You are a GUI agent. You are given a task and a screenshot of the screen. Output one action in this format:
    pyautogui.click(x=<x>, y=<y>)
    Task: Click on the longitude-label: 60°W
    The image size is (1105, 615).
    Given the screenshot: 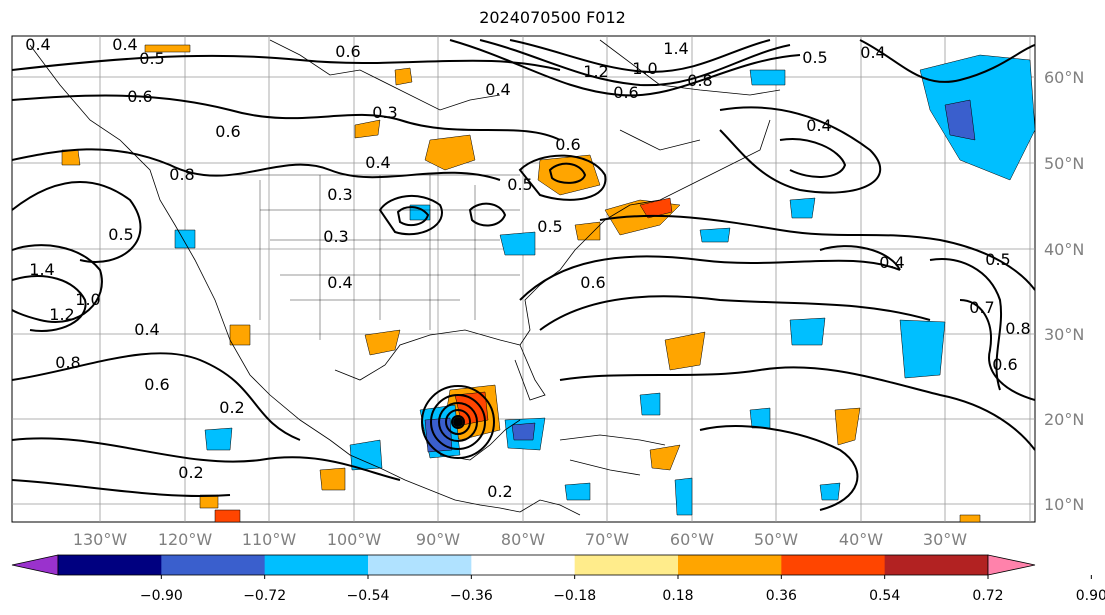 What is the action you would take?
    pyautogui.click(x=692, y=539)
    